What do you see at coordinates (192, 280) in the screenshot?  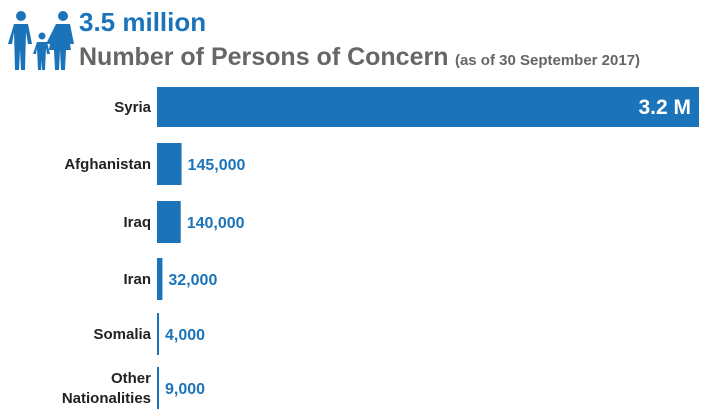 I see `value-label: 32,000` at bounding box center [192, 280].